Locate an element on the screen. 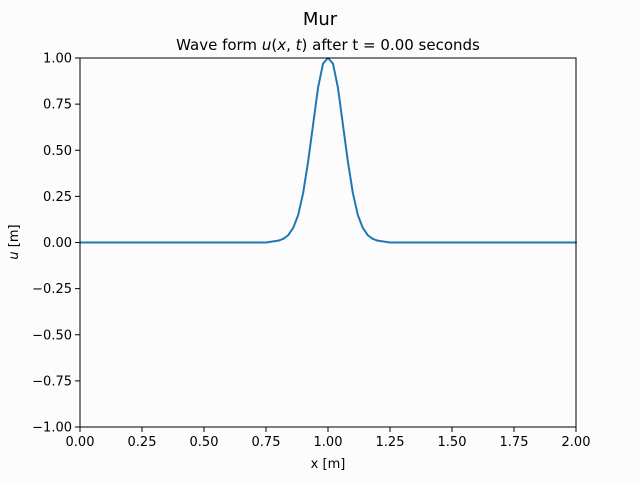  x-tick-label: 0.25 is located at coordinates (142, 442).